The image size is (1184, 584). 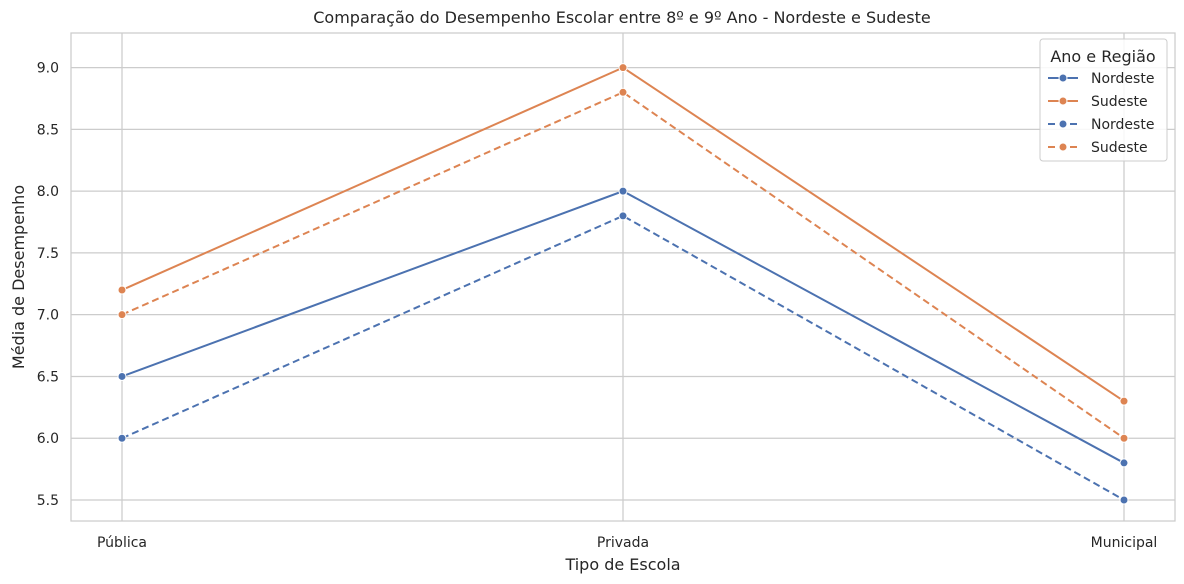 I want to click on x-tick-labels: Pública Privada Municipal, so click(x=627, y=543).